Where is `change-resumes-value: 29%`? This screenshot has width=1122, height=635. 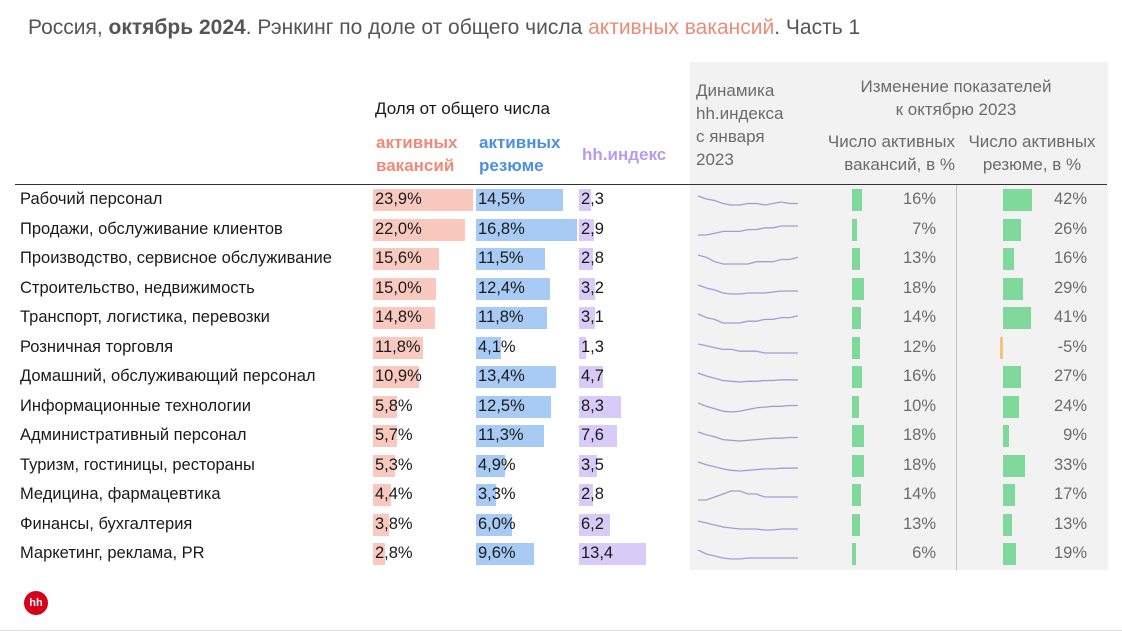
change-resumes-value: 29% is located at coordinates (1070, 287).